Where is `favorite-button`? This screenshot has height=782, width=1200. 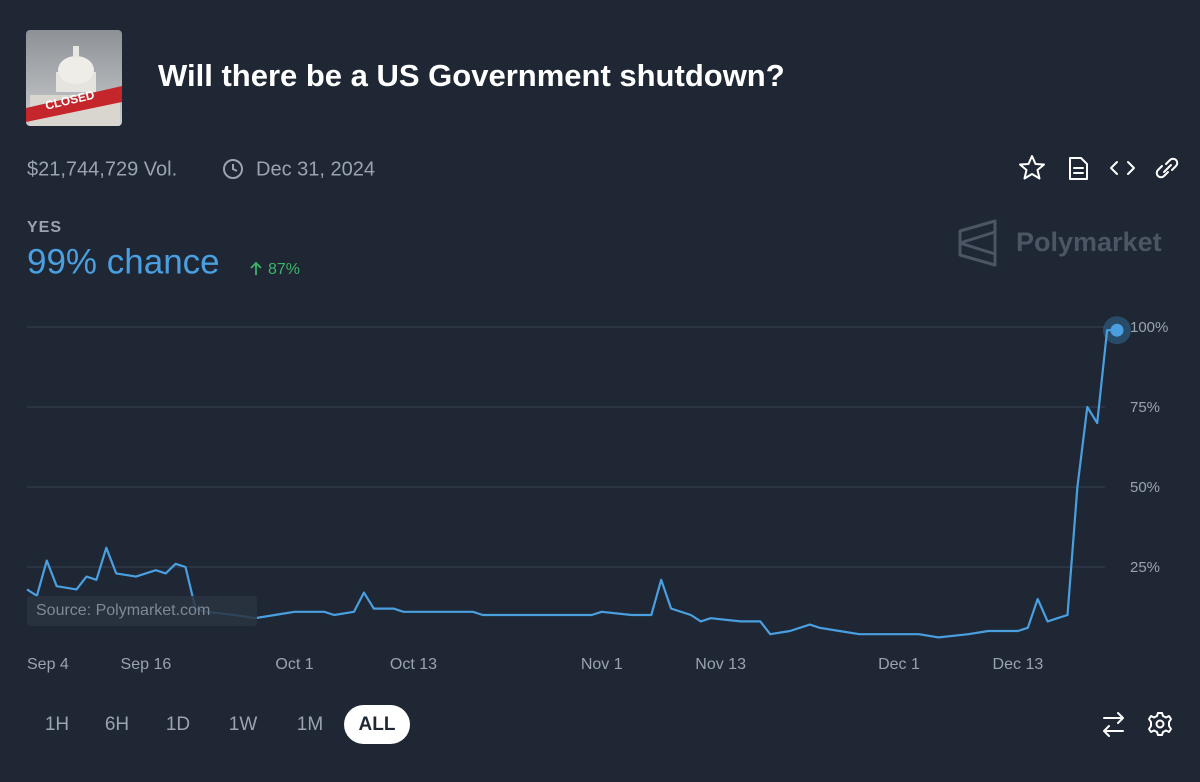 favorite-button is located at coordinates (1032, 167).